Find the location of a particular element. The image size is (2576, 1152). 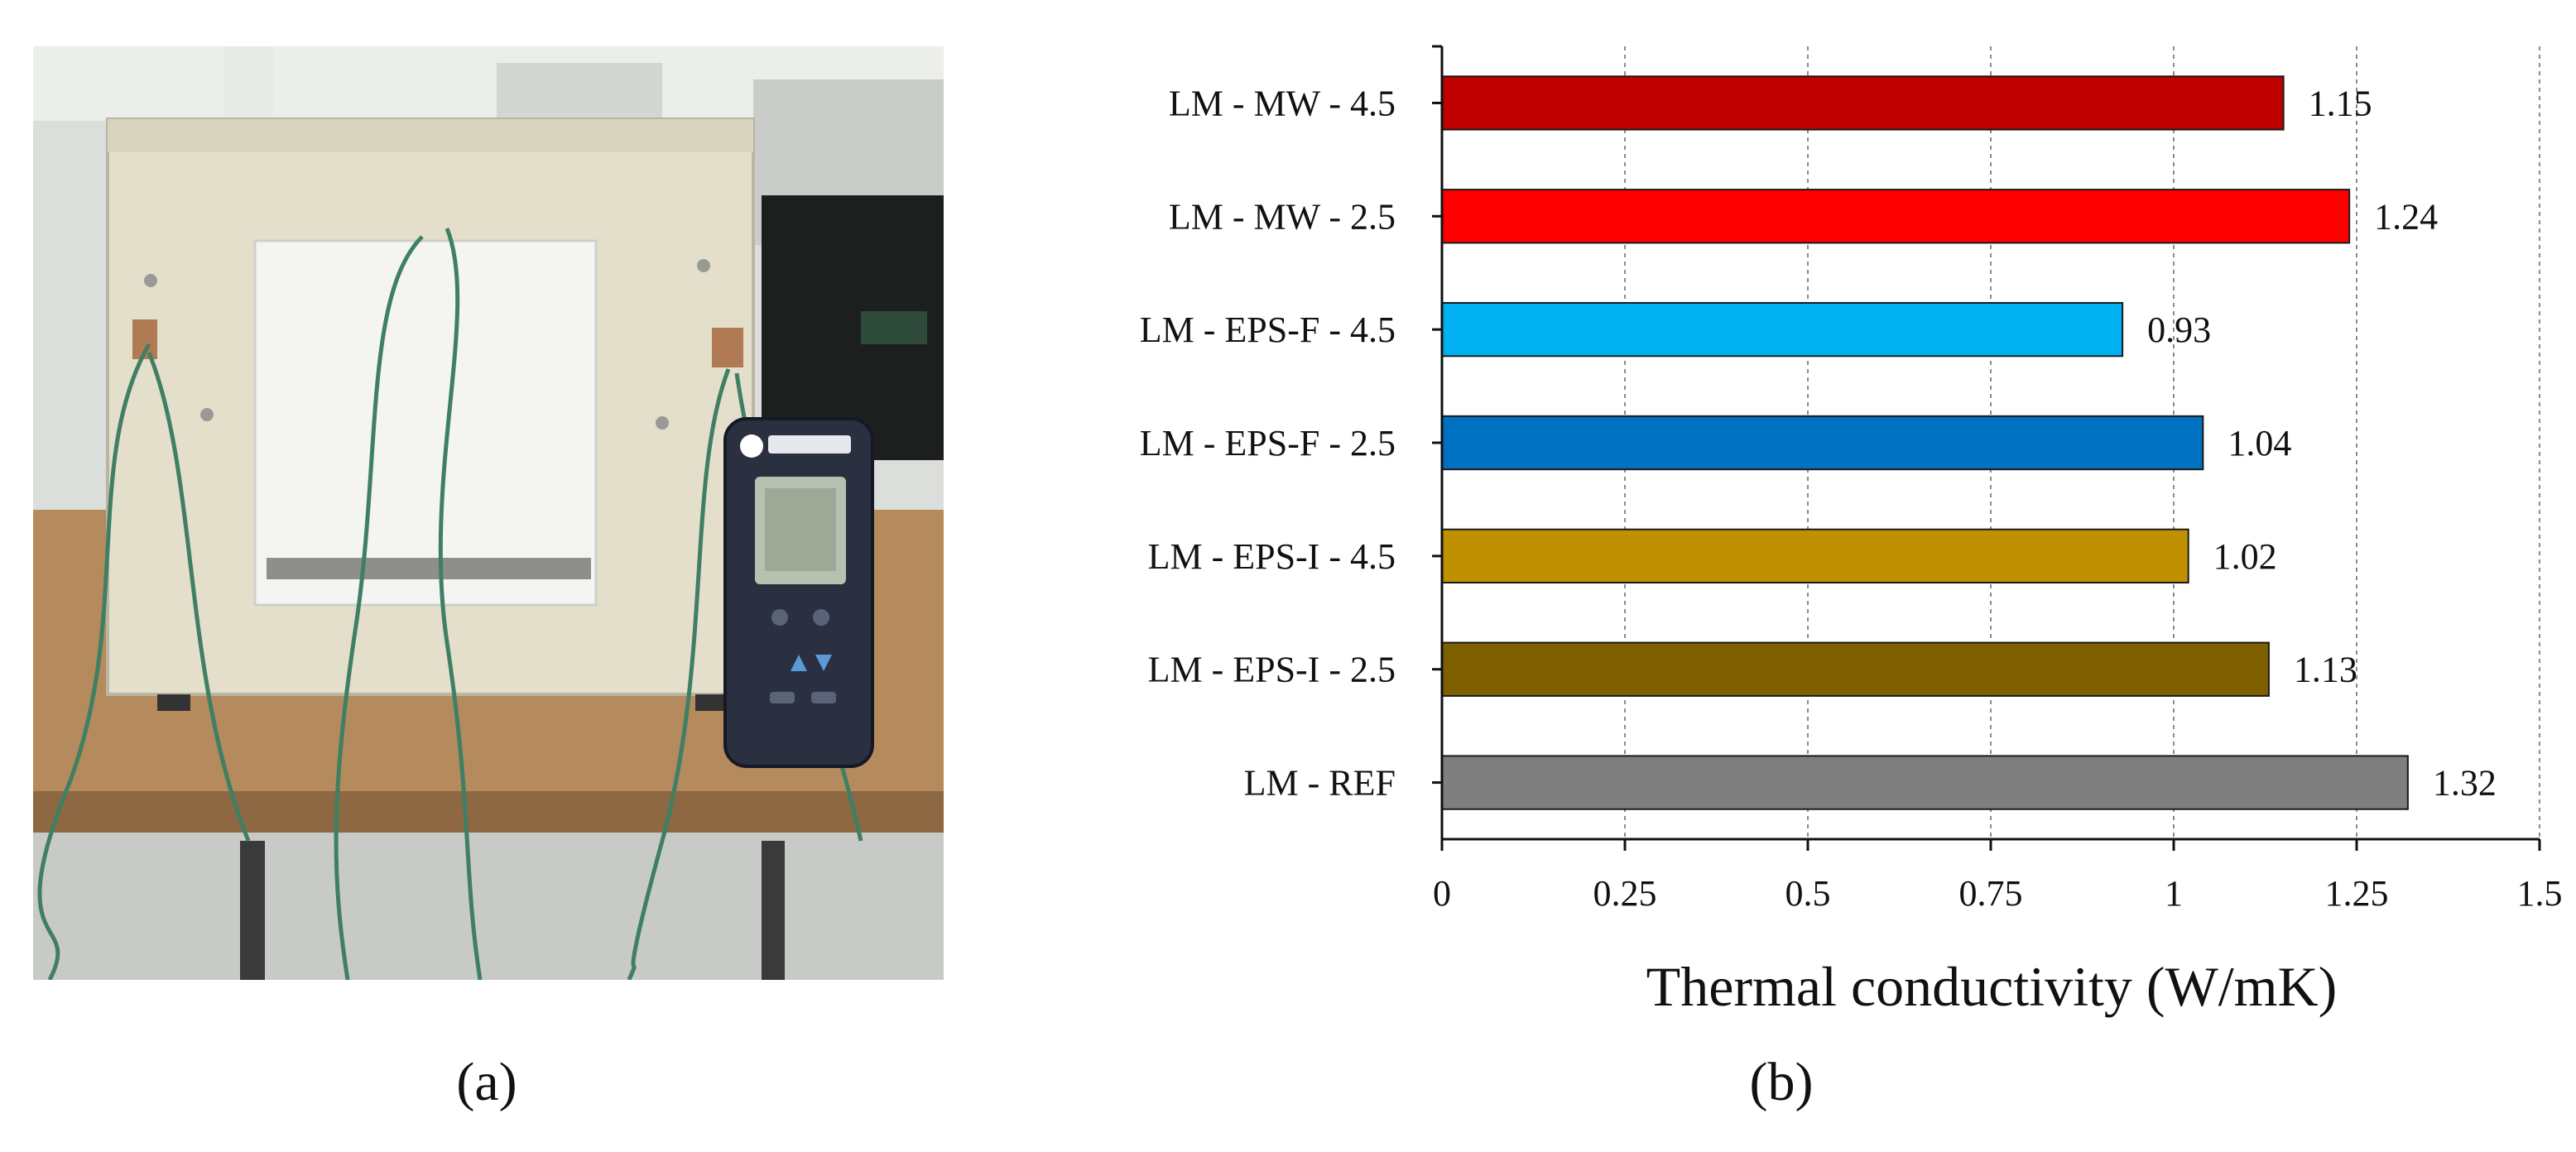

x-tick-label: 0 is located at coordinates (1442, 893).